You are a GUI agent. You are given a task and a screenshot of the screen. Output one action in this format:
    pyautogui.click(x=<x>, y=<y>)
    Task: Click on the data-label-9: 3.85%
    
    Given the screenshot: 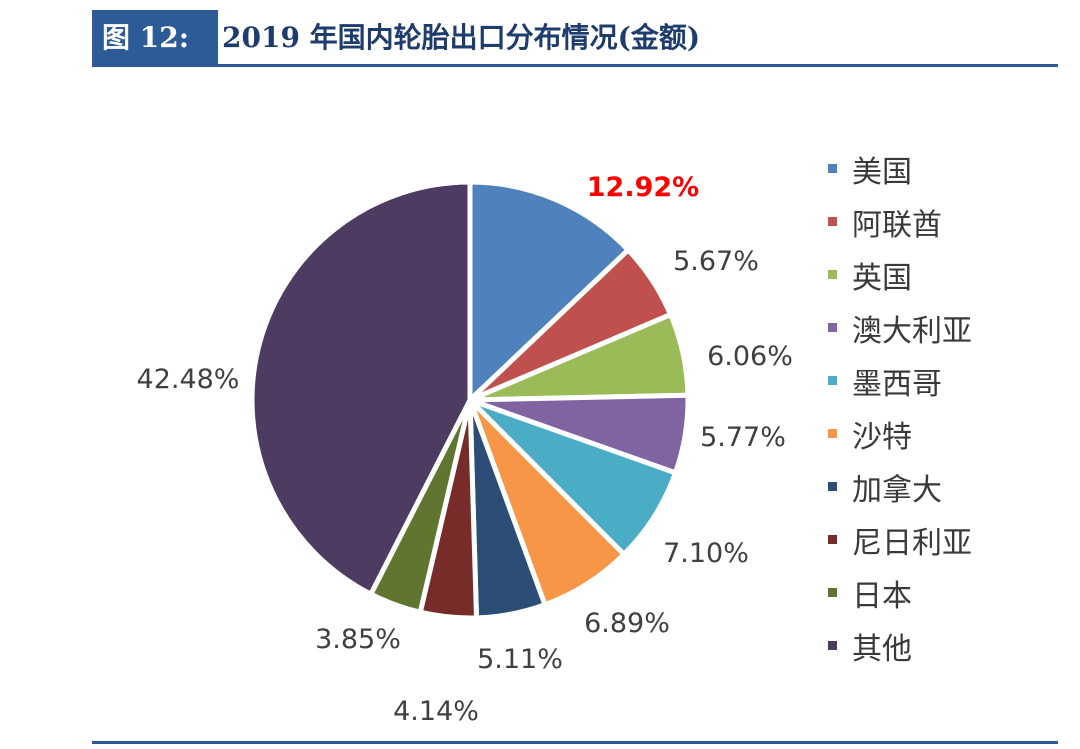 What is the action you would take?
    pyautogui.click(x=358, y=639)
    